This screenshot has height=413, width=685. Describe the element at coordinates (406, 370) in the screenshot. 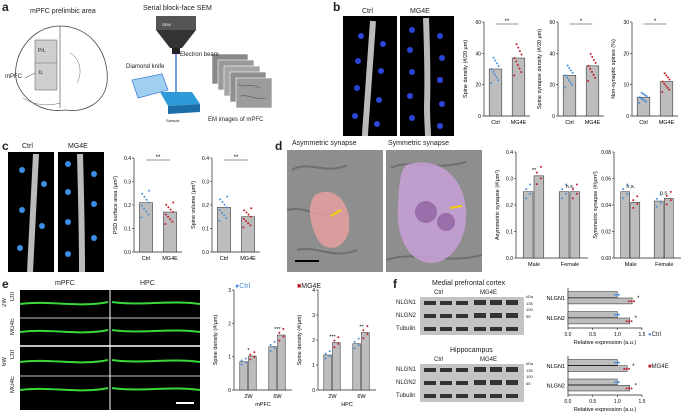

I see `f-hpc-row-nlgn1: NLGN1` at that location.